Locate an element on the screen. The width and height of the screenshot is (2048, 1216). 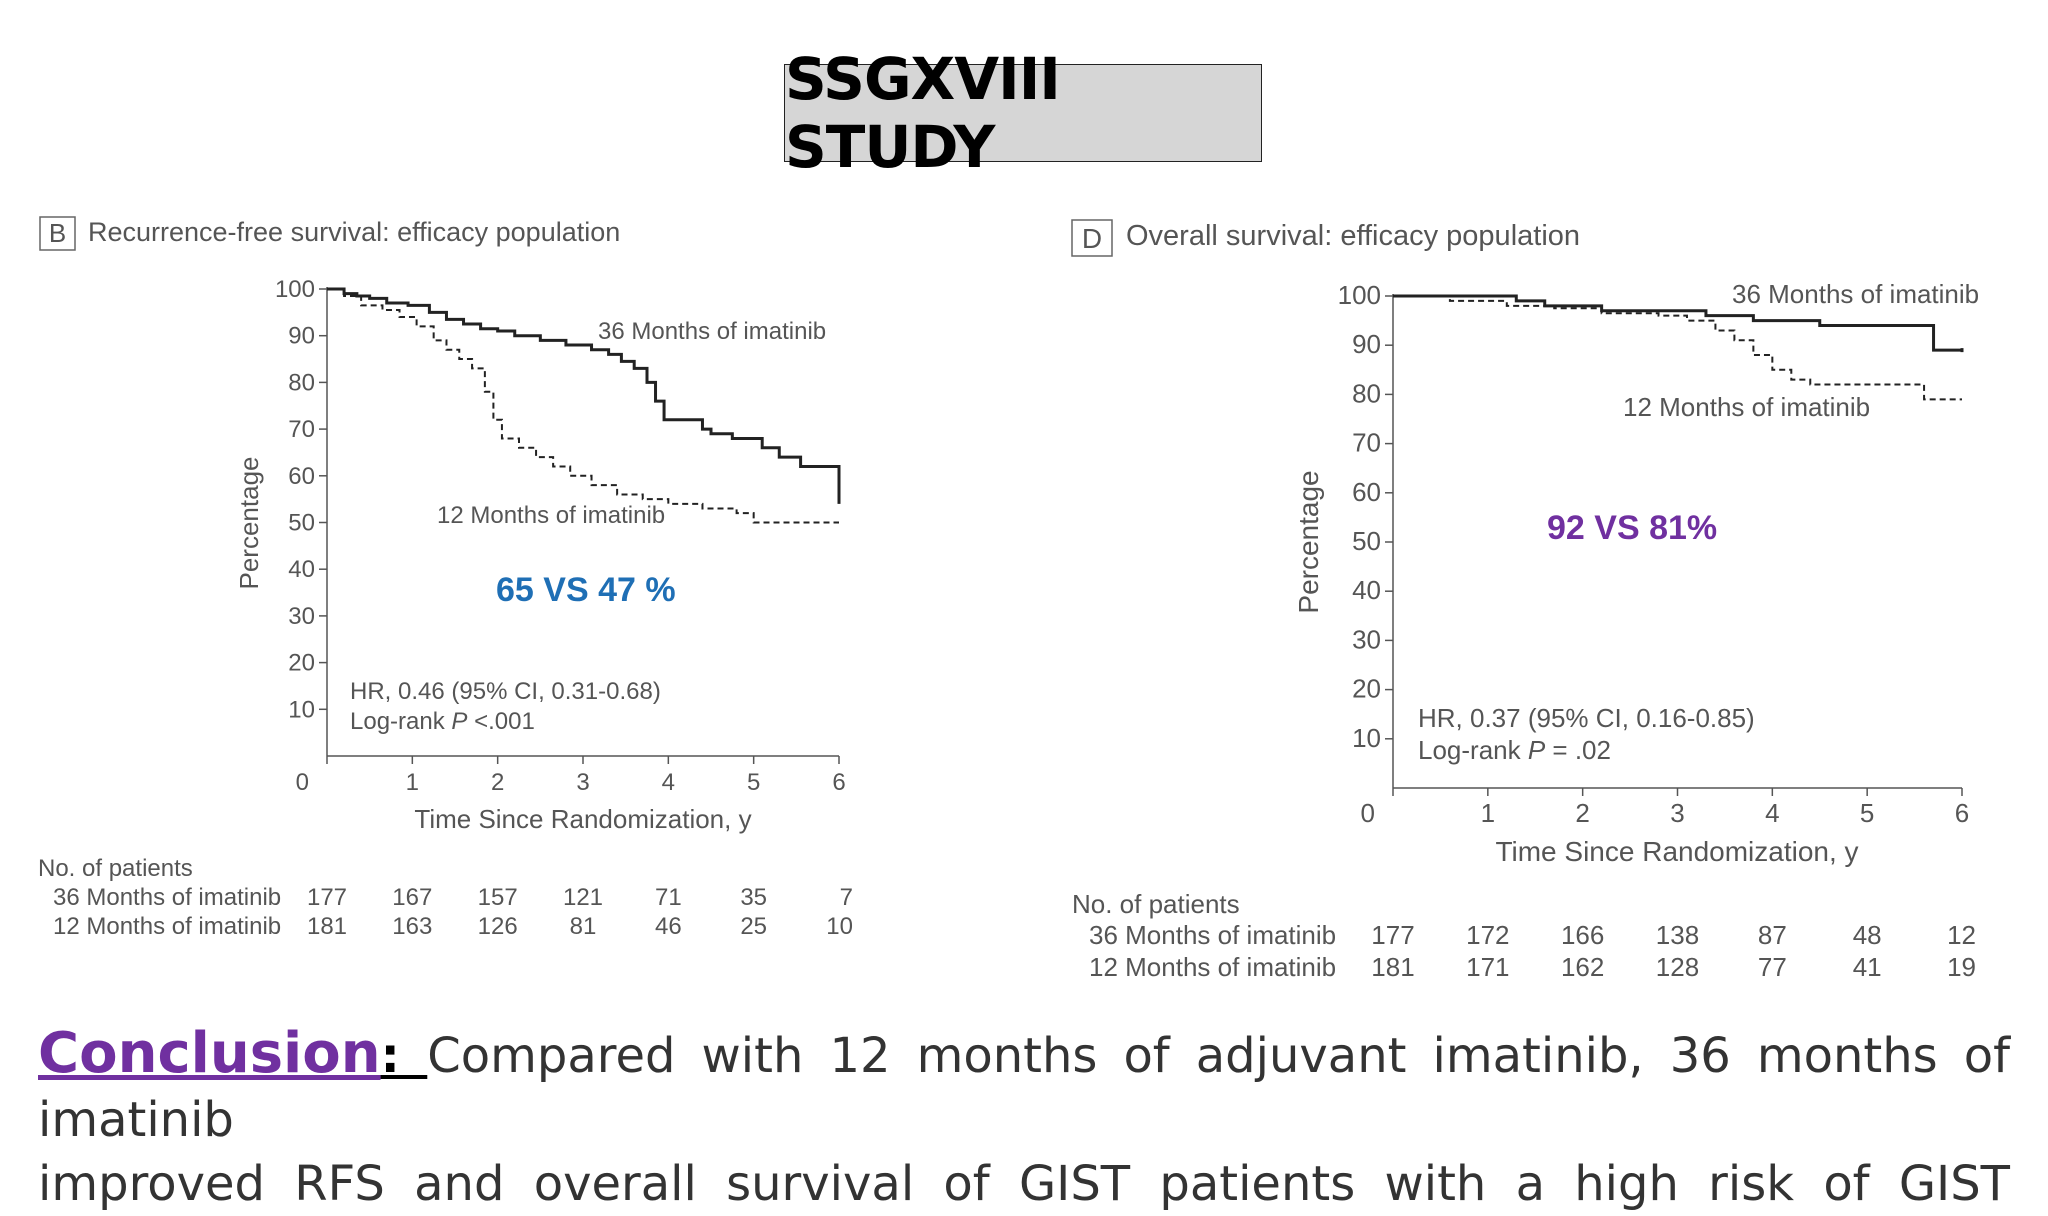
slide-title-box: SSGXVIII STUDY is located at coordinates (1023, 113).